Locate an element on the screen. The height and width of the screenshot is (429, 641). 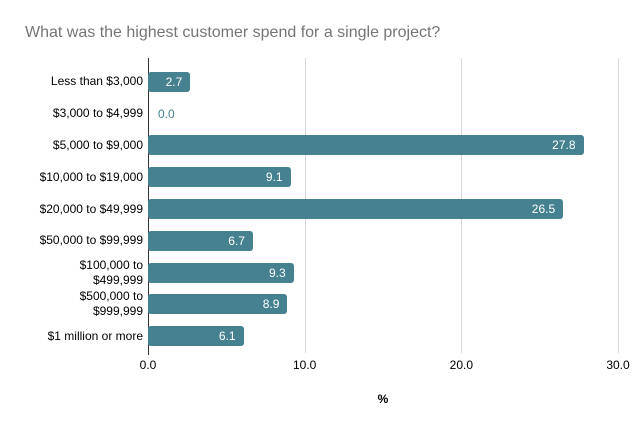
gridline is located at coordinates (618, 205).